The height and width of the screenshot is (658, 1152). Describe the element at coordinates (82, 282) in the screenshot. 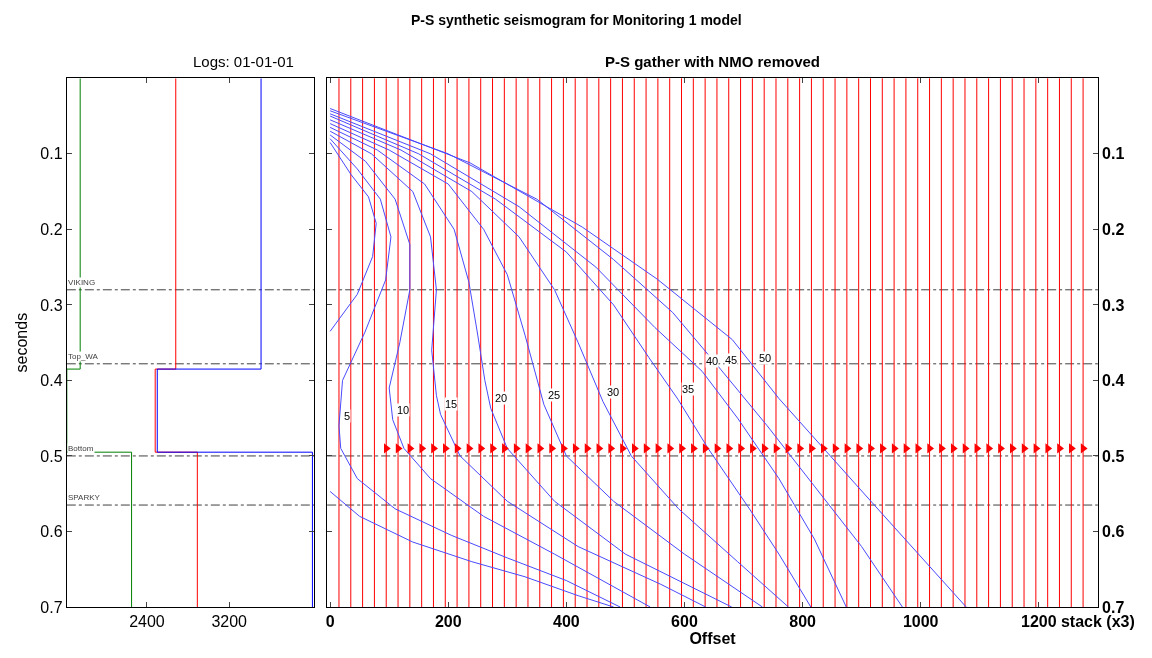

I see `ref-line-label: VIKING` at that location.